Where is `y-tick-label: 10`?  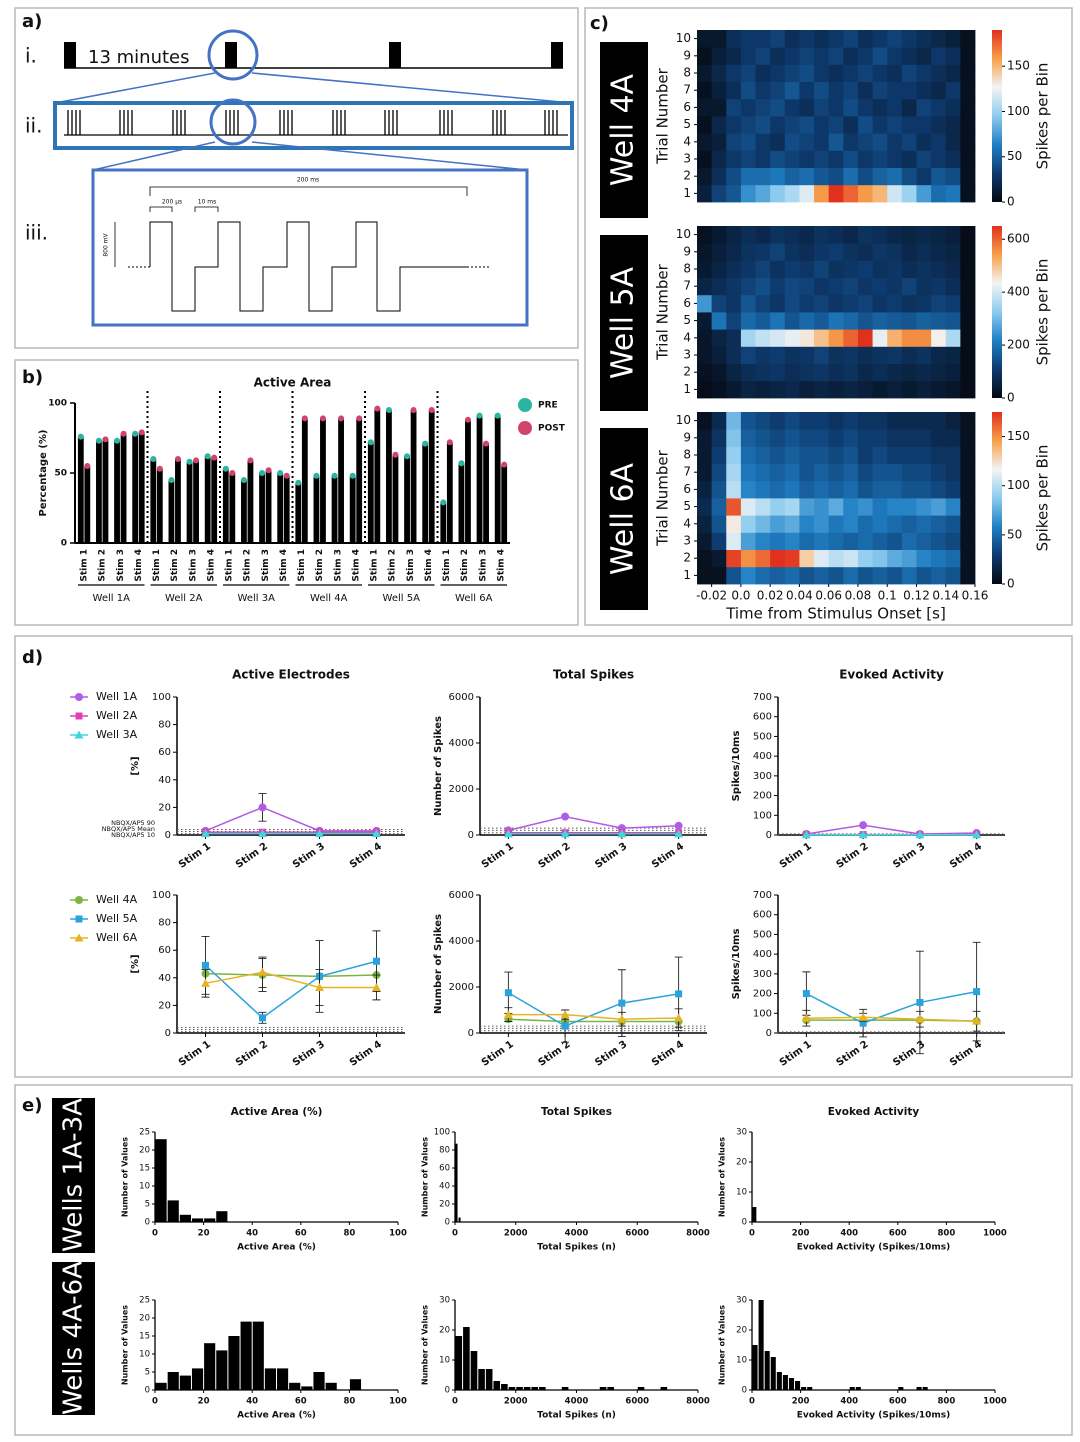 y-tick-label: 10 is located at coordinates (144, 1355).